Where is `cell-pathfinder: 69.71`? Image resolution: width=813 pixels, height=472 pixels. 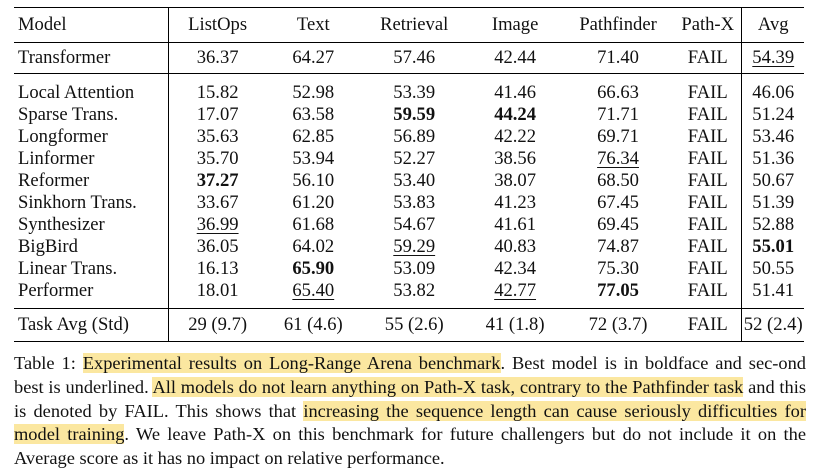
cell-pathfinder: 69.71 is located at coordinates (618, 137).